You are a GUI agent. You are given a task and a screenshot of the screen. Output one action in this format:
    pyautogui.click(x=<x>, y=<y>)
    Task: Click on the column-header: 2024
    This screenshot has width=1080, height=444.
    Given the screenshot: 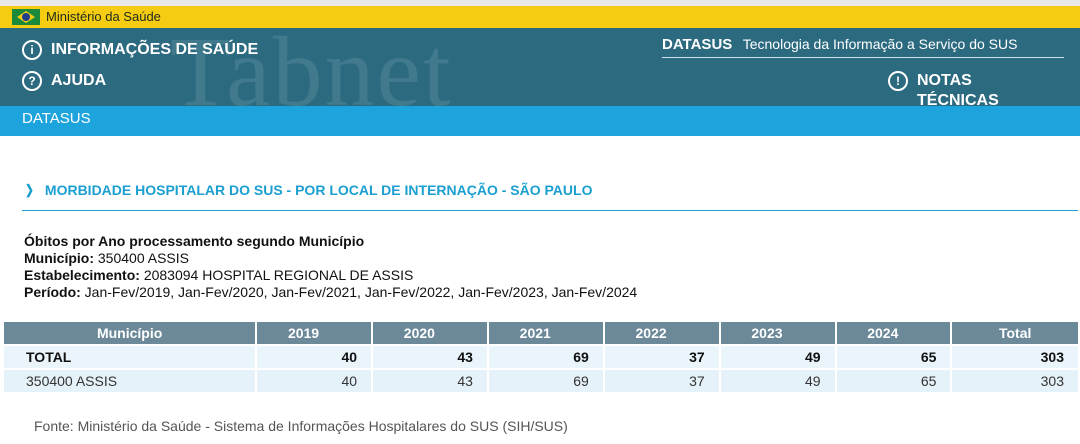 What is the action you would take?
    pyautogui.click(x=893, y=333)
    